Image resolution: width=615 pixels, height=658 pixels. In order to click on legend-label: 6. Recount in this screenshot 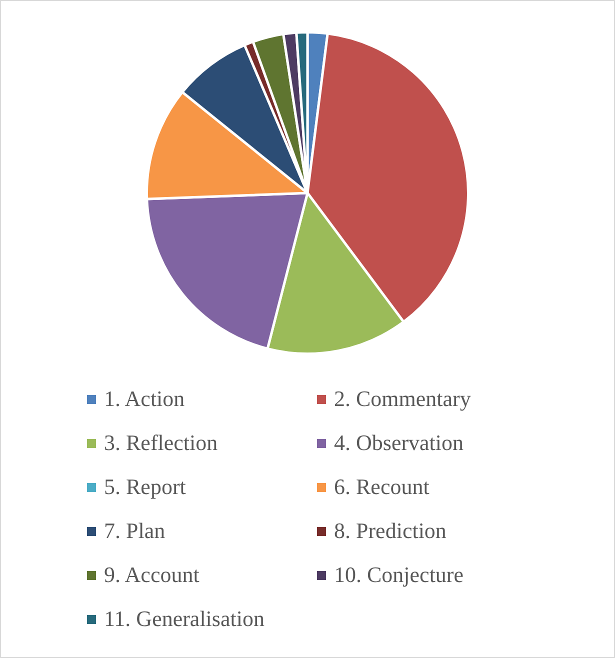, I will do `click(382, 487)`.